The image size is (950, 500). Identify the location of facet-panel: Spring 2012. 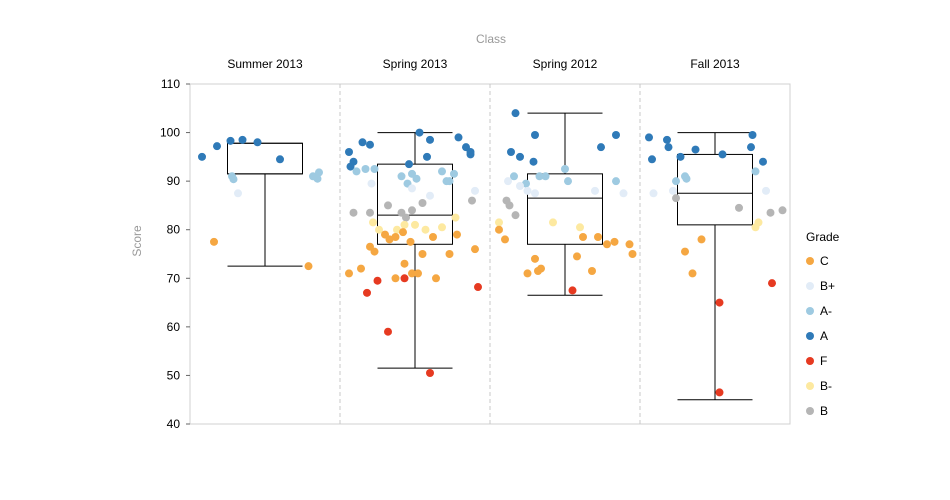
(563, 240).